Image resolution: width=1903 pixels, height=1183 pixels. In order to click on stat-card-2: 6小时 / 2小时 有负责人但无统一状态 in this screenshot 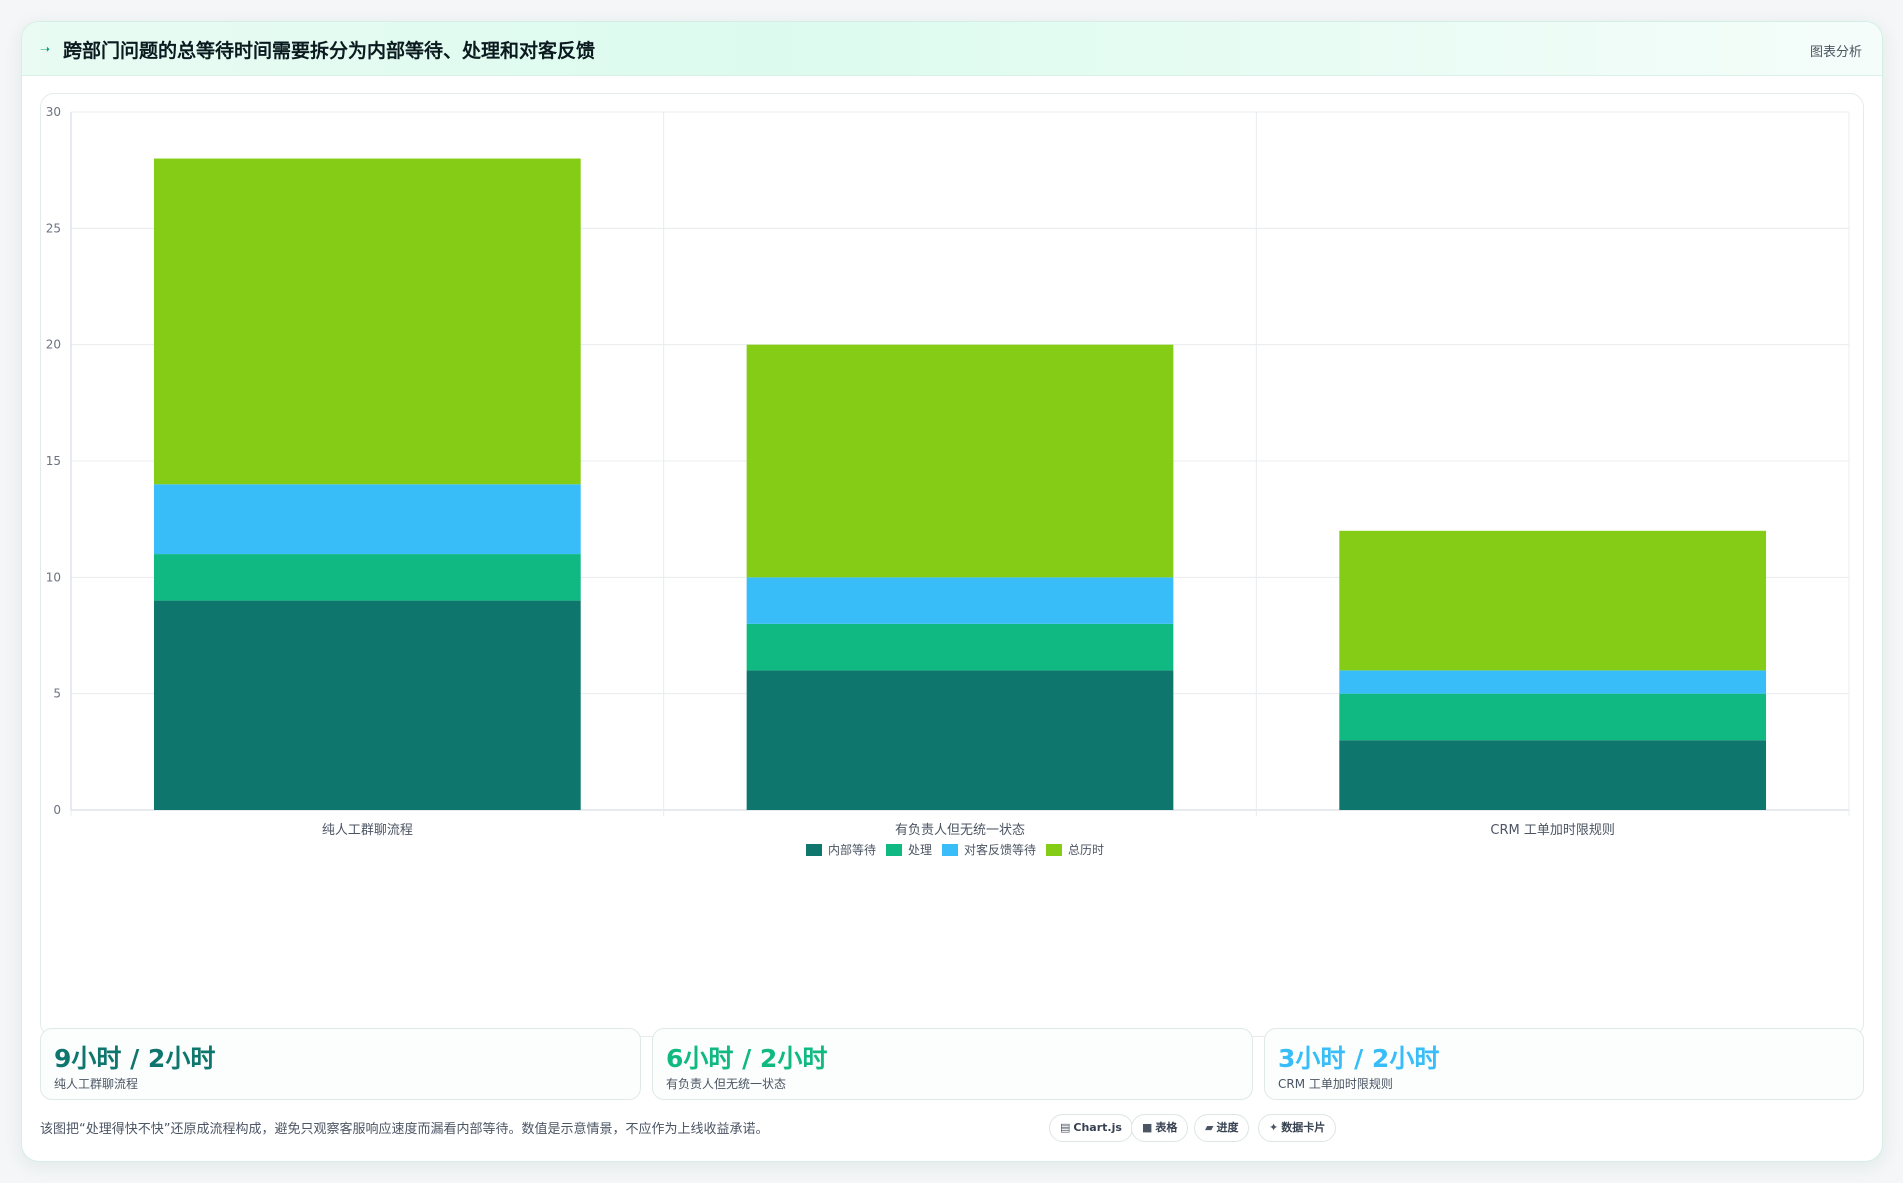, I will do `click(952, 1064)`.